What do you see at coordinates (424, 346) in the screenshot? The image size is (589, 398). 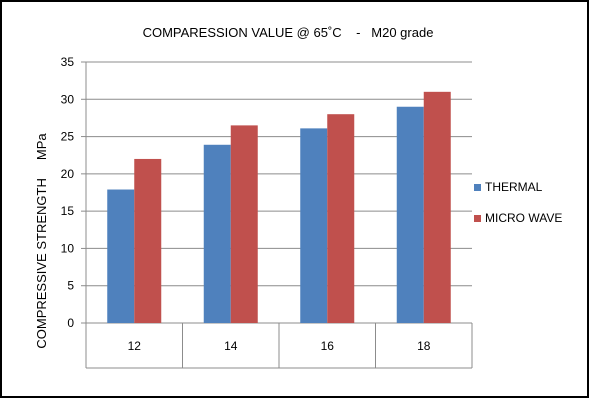 I see `x-category-label: 18` at bounding box center [424, 346].